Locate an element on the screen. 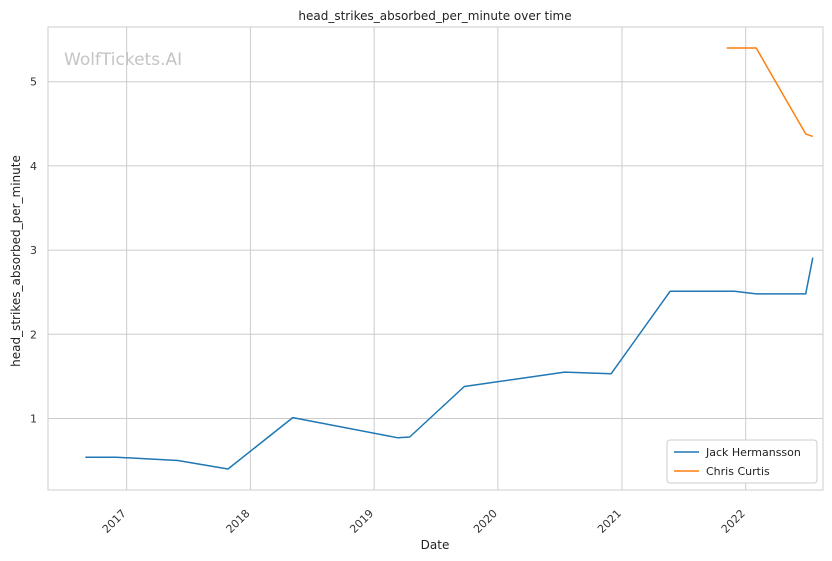 The image size is (832, 561). y-tick-labels: 1 2 3 4 5 is located at coordinates (33, 251).